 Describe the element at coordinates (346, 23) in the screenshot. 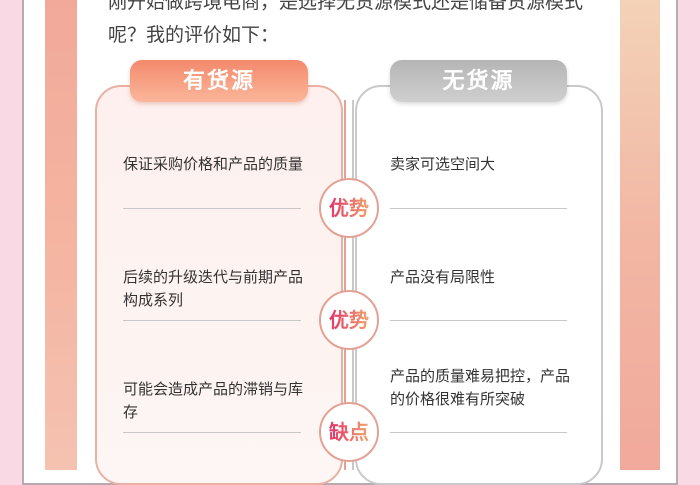

I see `intro-text: 刚开始做跨境电商，是选择无货源模式还是储备货源模式呢？我的评价如下：` at that location.